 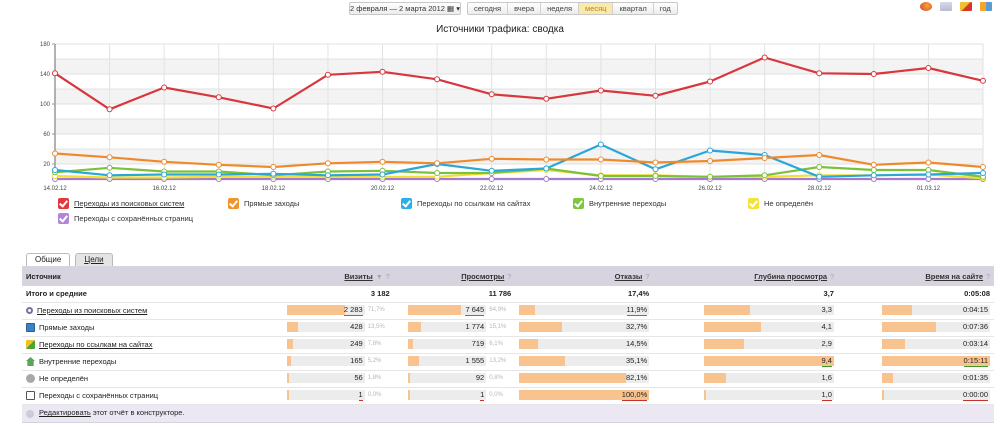 I want to click on bounces-bar-fill, so click(x=542, y=360).